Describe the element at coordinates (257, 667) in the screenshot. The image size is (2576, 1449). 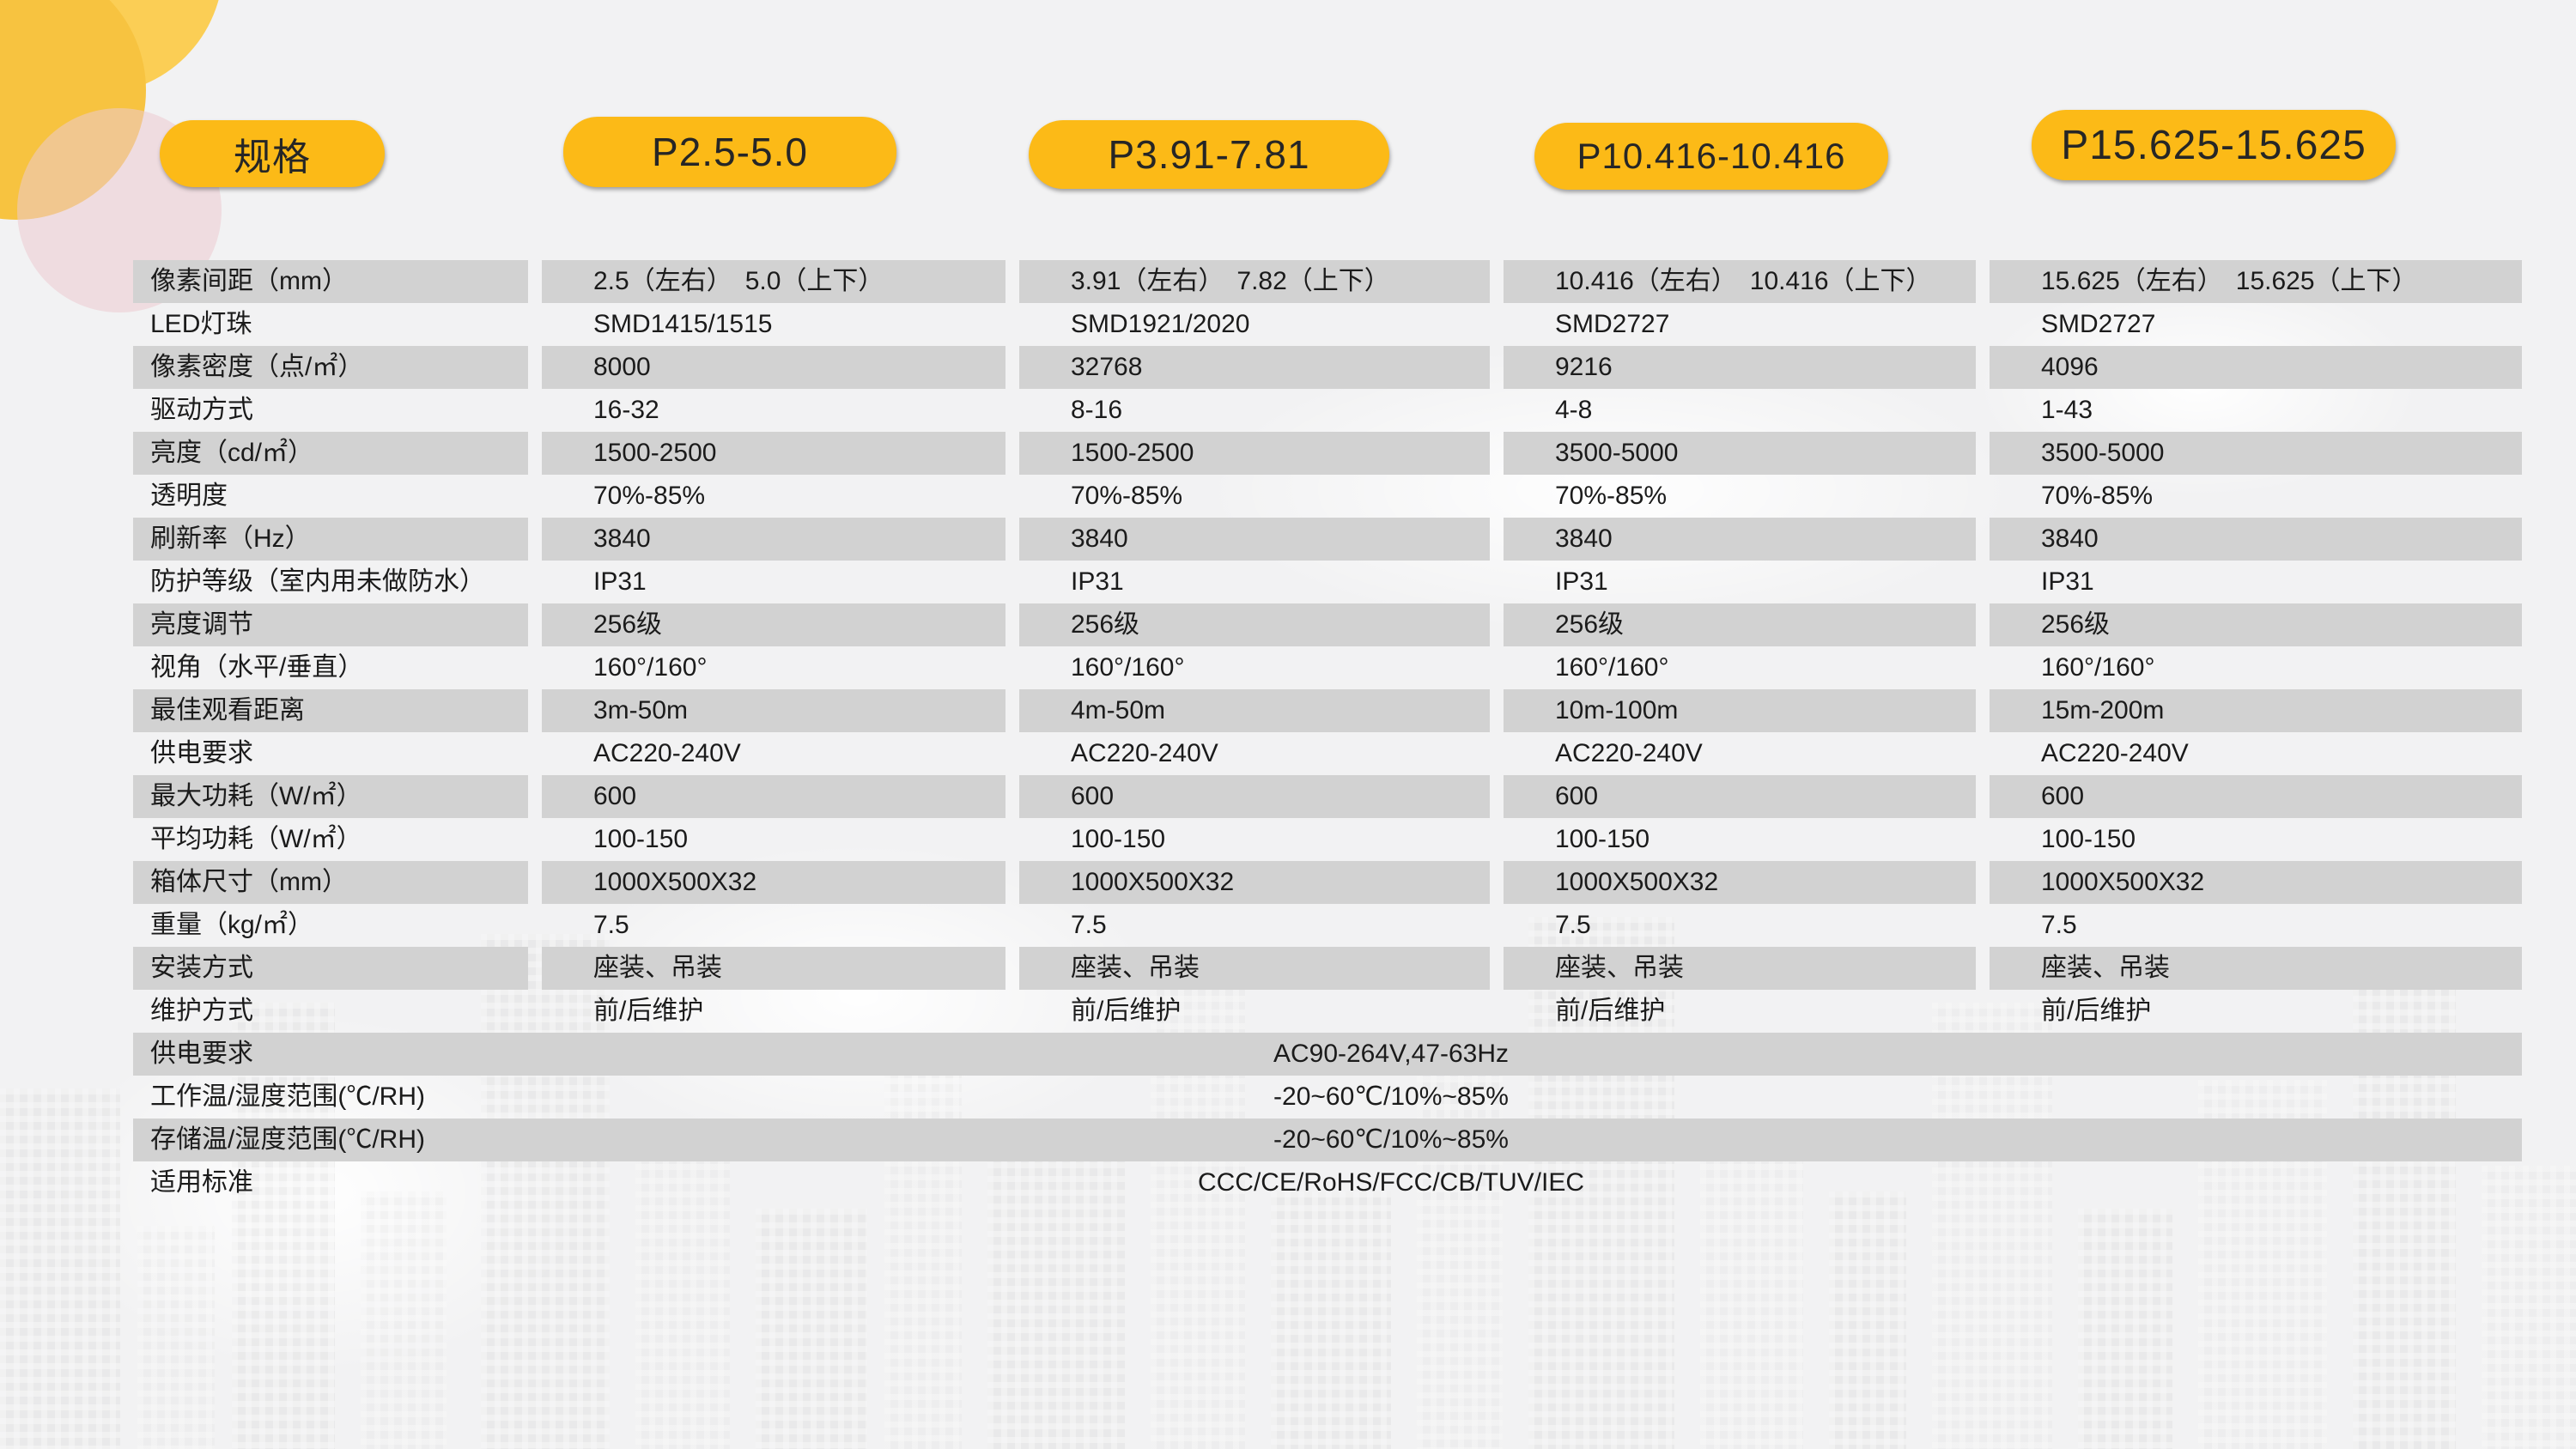
I see `row-label: 视角（水平/垂直）` at that location.